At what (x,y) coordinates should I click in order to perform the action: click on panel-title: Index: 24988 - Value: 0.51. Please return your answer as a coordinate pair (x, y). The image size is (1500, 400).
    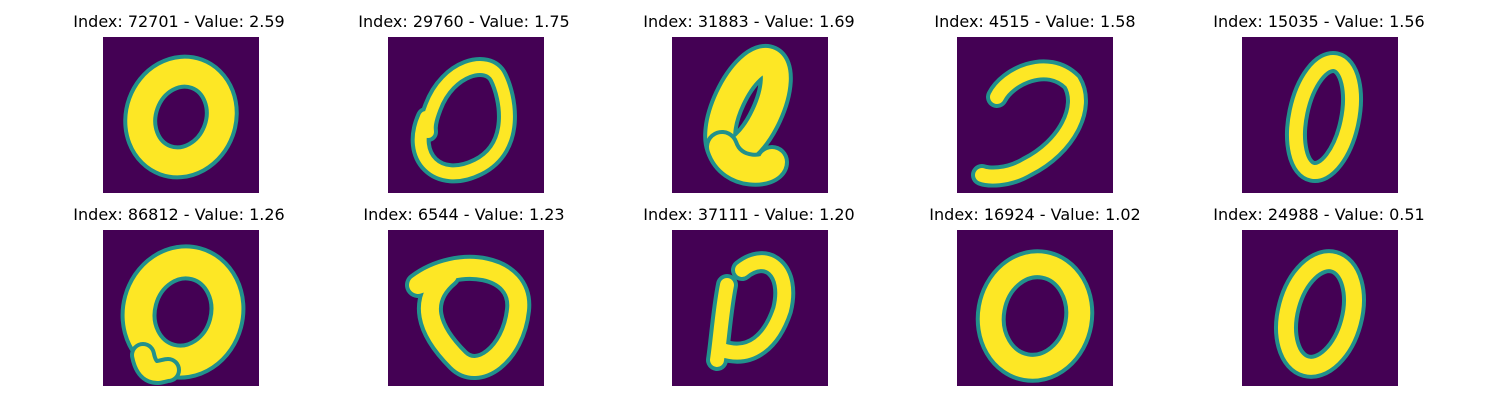
    Looking at the image, I should click on (1319, 214).